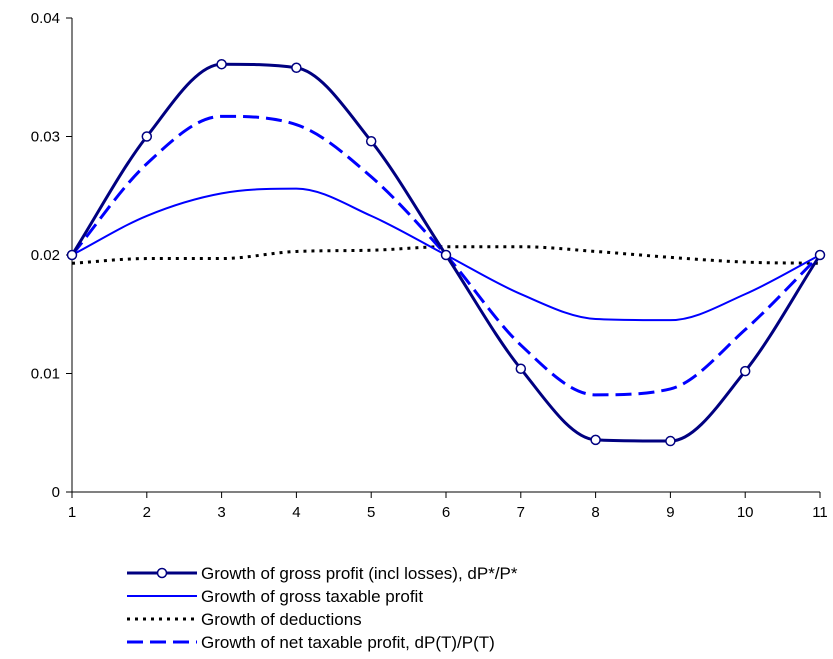 The image size is (833, 659). I want to click on x-tick-label: 2, so click(147, 512).